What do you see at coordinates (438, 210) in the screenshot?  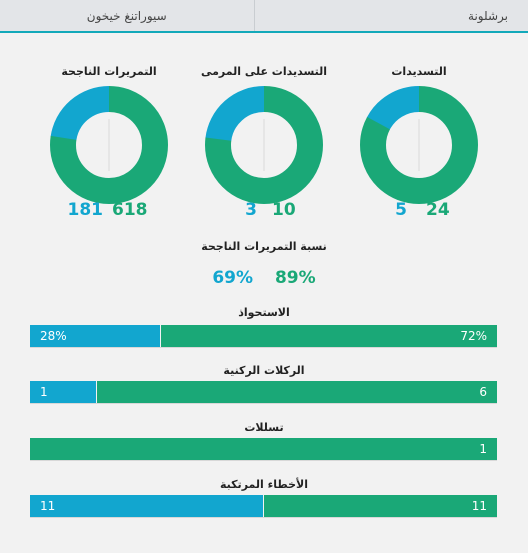 I see `donut-home-value: 24` at bounding box center [438, 210].